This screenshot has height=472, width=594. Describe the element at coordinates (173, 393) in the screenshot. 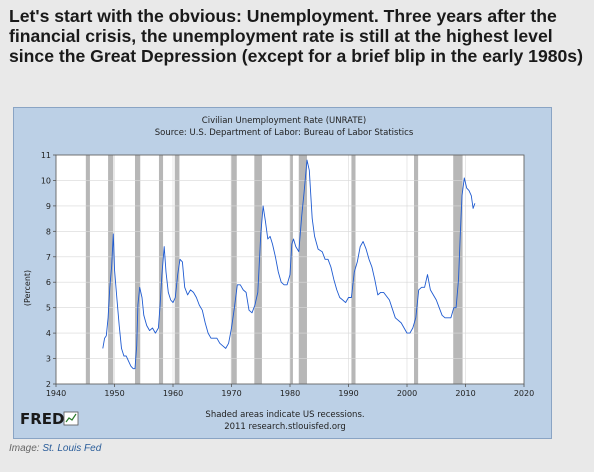

I see `x-tick-label: 1960` at that location.